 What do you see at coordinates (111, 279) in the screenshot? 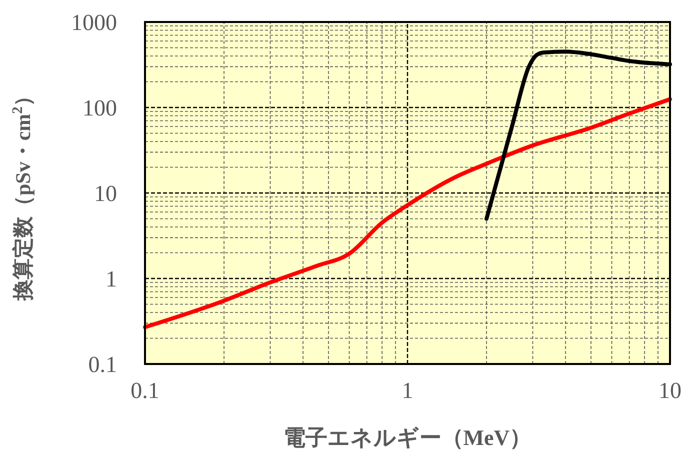
I see `y-tick-label: 1` at bounding box center [111, 279].